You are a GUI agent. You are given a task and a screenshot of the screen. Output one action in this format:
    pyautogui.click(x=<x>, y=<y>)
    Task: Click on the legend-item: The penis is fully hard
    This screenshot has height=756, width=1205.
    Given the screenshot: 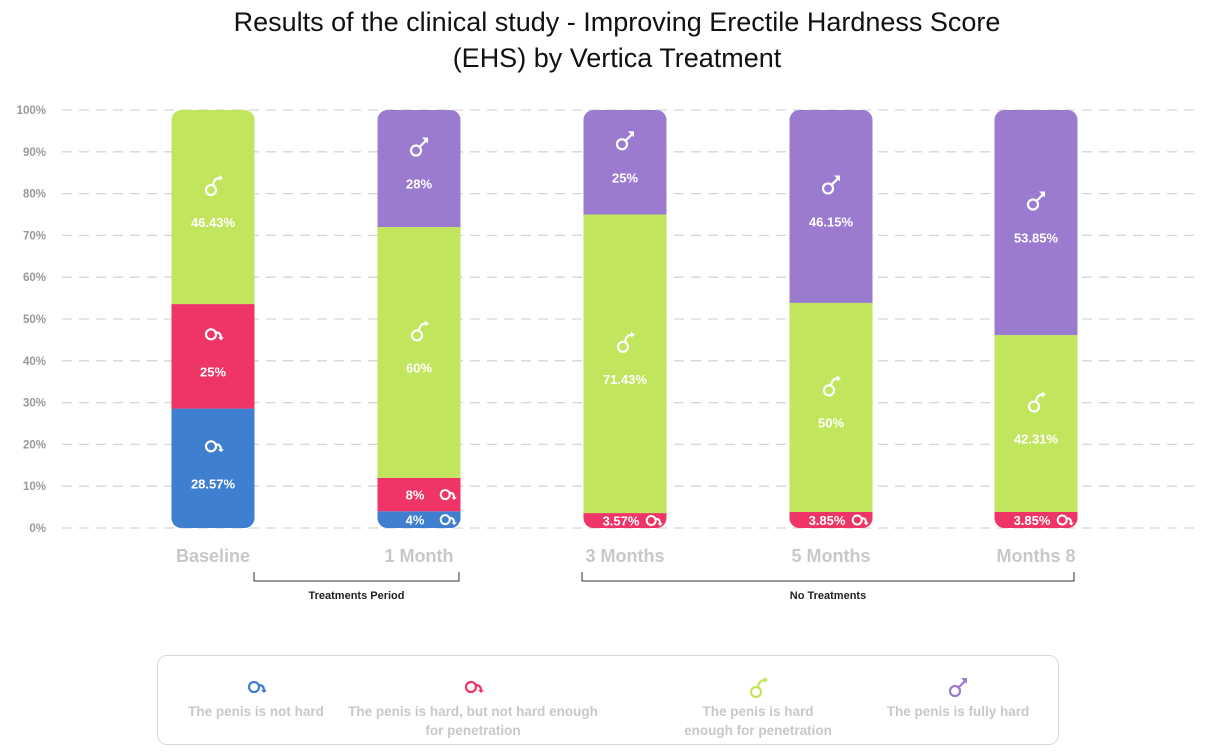 What is the action you would take?
    pyautogui.click(x=958, y=695)
    